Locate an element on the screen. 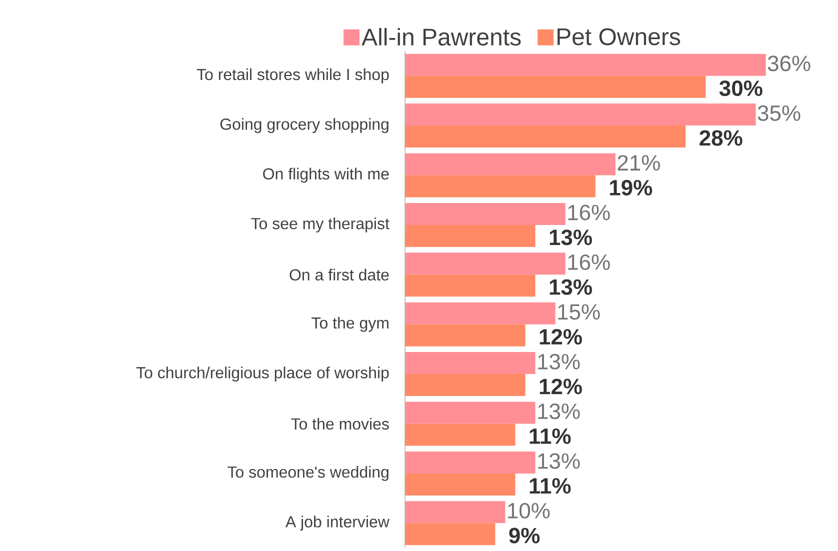 Image resolution: width=838 pixels, height=551 pixels. y-tick-label: To see my therapist is located at coordinates (320, 225).